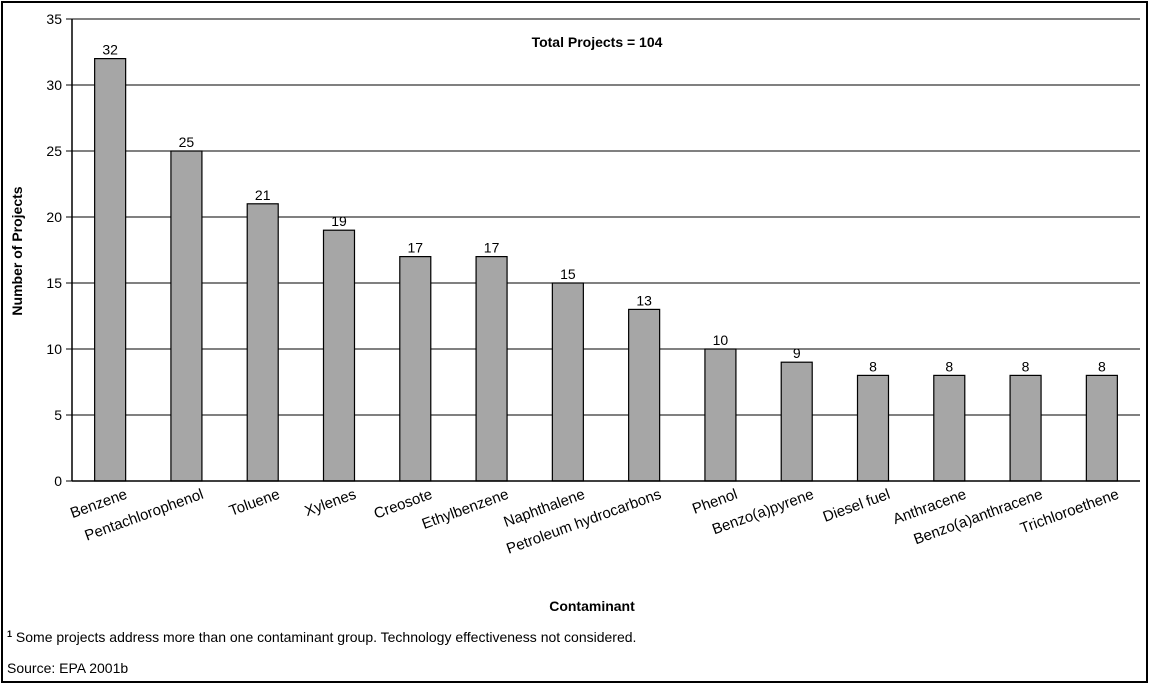 This screenshot has width=1151, height=686. Describe the element at coordinates (330, 503) in the screenshot. I see `category-label: Xylenes` at that location.